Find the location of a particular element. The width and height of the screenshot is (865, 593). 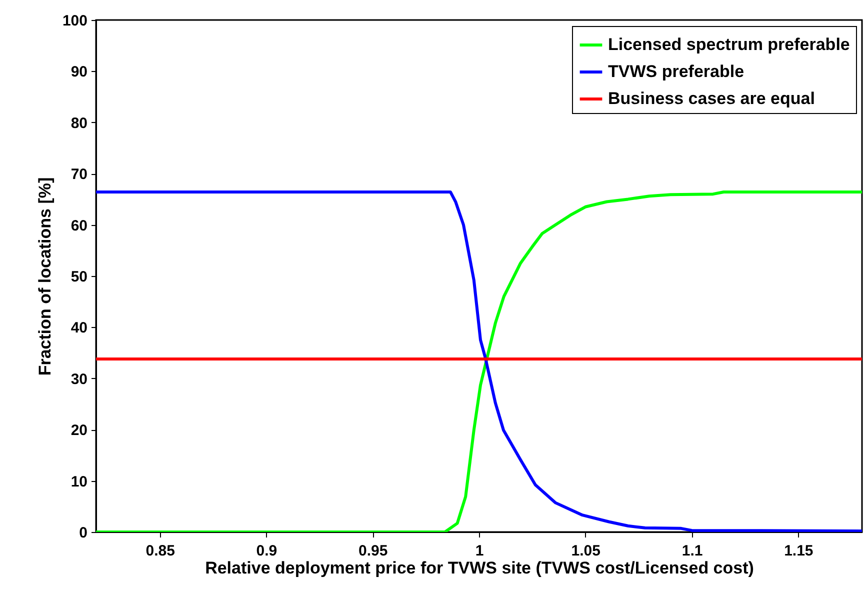

legend-label: TVWS preferable is located at coordinates (676, 71).